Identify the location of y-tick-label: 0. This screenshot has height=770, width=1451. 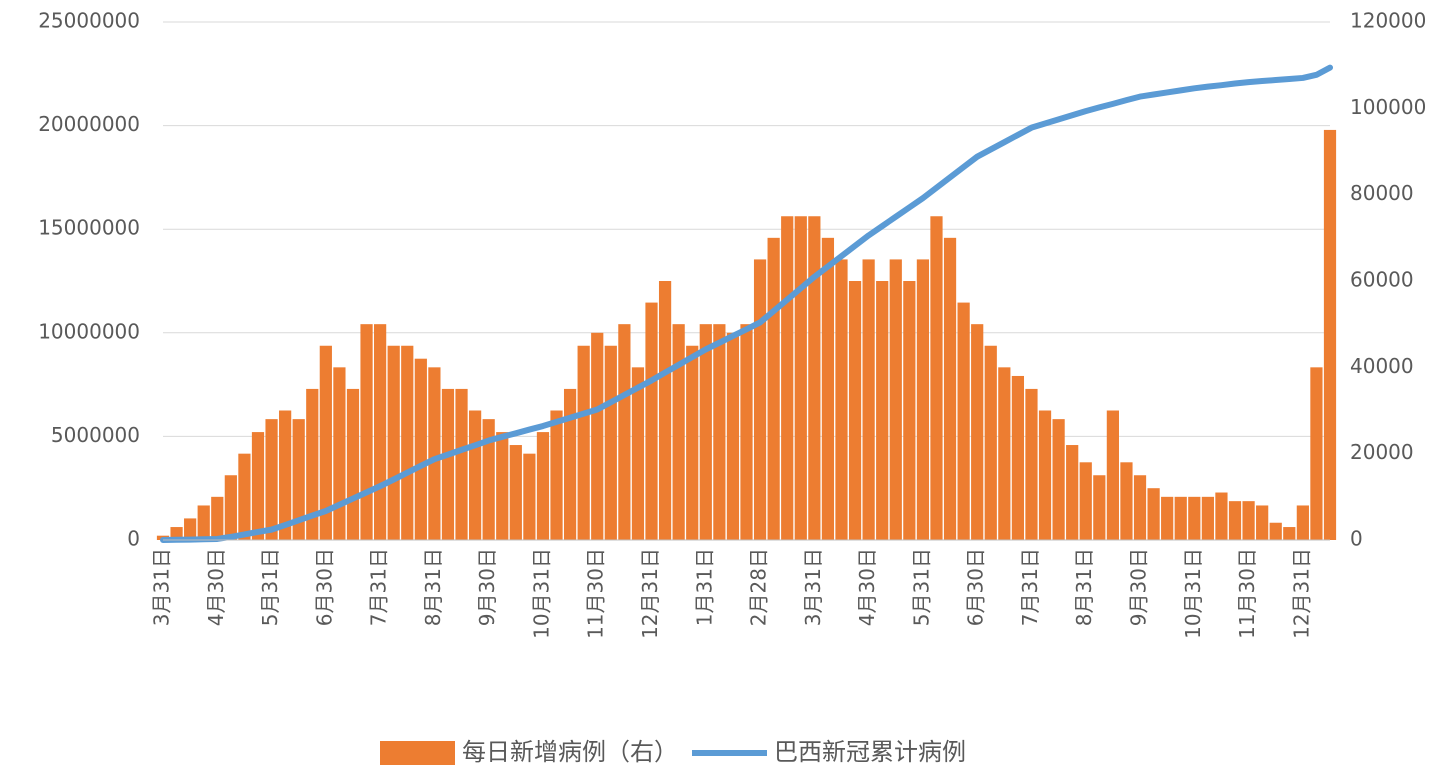
(133, 539).